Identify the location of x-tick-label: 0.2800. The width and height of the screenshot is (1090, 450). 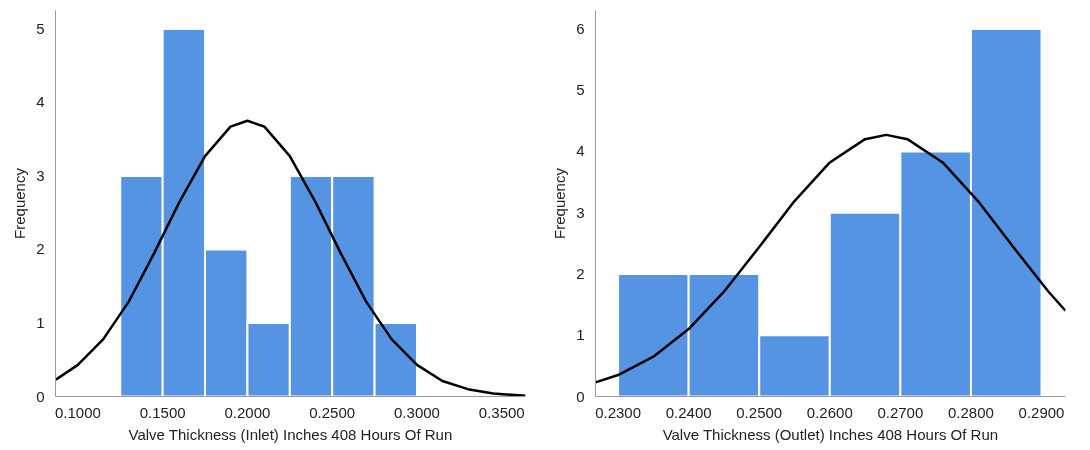
(971, 412).